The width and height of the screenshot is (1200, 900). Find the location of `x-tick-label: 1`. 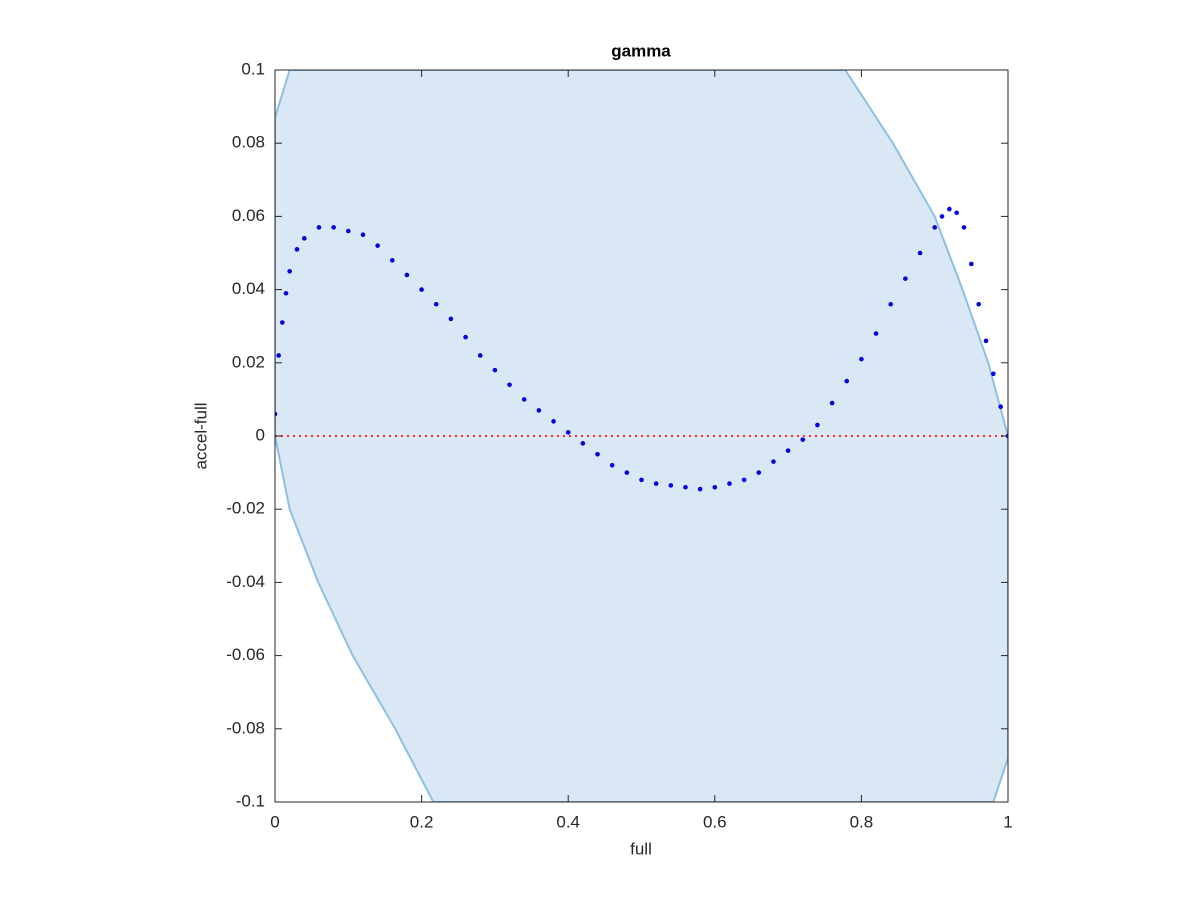

x-tick-label: 1 is located at coordinates (1007, 821).